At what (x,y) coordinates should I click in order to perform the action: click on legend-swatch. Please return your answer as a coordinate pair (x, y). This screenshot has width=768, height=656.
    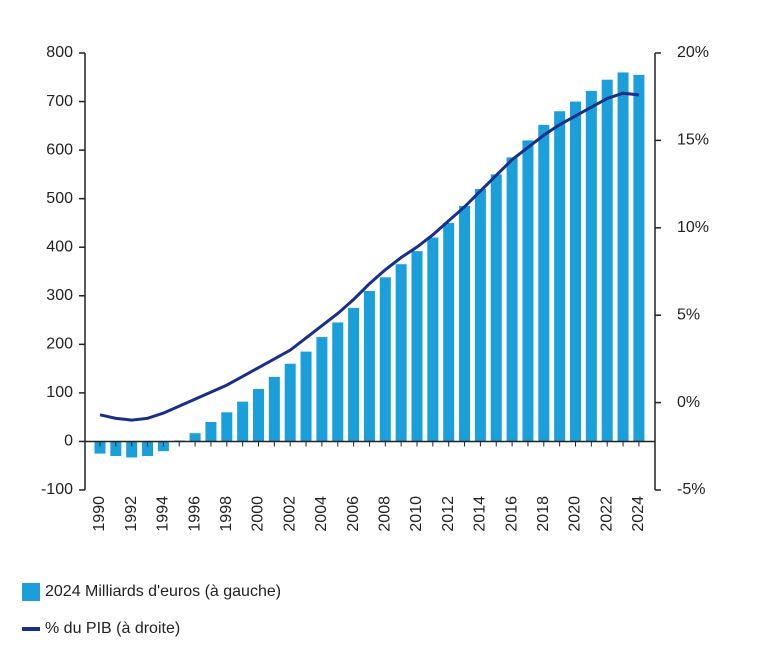
    Looking at the image, I should click on (31, 592).